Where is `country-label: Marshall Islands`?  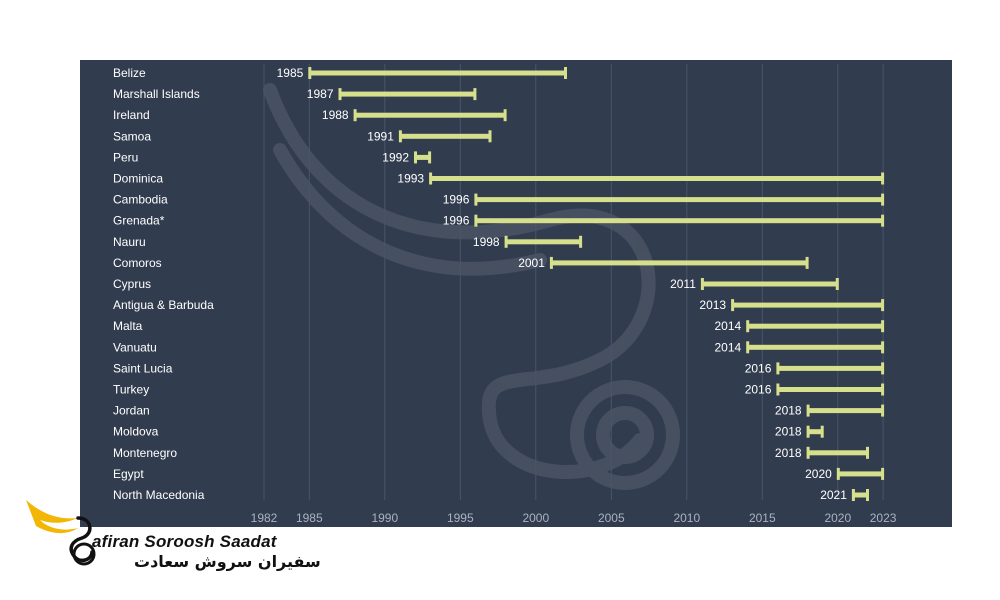 country-label: Marshall Islands is located at coordinates (156, 94).